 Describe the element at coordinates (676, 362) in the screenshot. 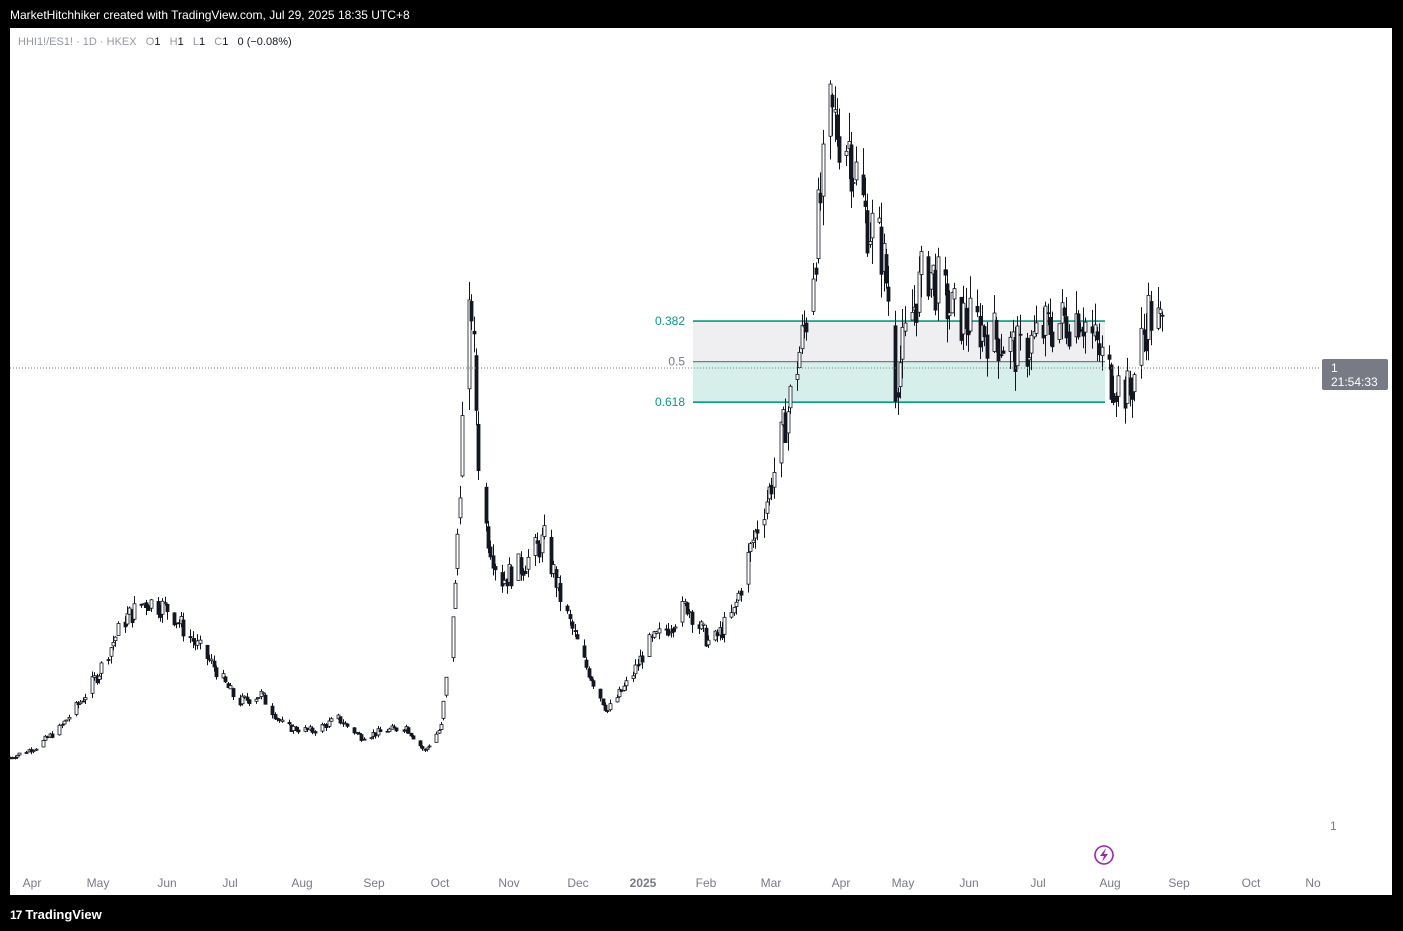

I see `fib-label-0-5: 0.5` at that location.